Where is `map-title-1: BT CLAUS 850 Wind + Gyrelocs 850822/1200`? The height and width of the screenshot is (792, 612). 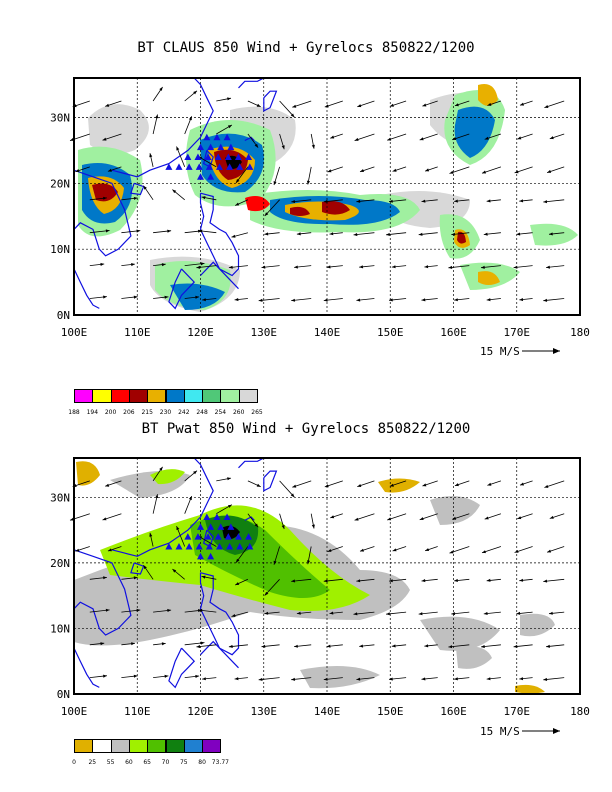
map-title-1: BT CLAUS 850 Wind + Gyrelocs 850822/1200 is located at coordinates (306, 48).